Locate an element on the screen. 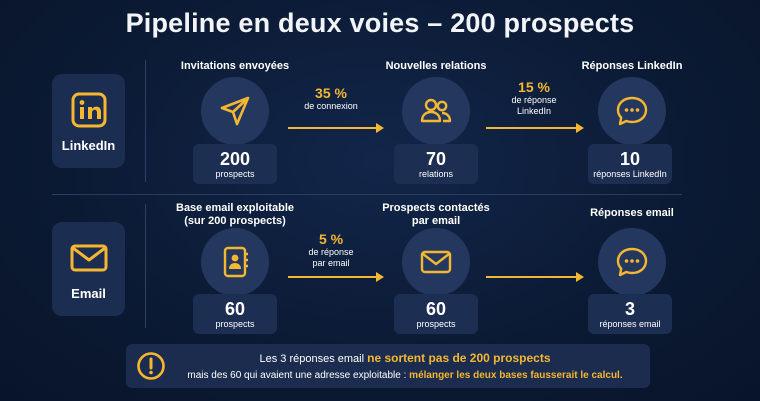  contact-book-icon is located at coordinates (235, 262).